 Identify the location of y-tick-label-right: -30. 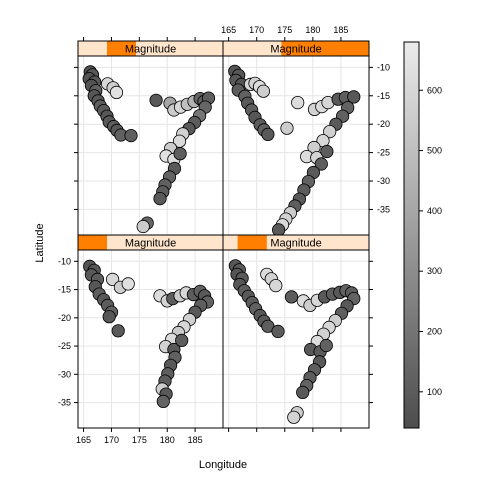
(383, 181).